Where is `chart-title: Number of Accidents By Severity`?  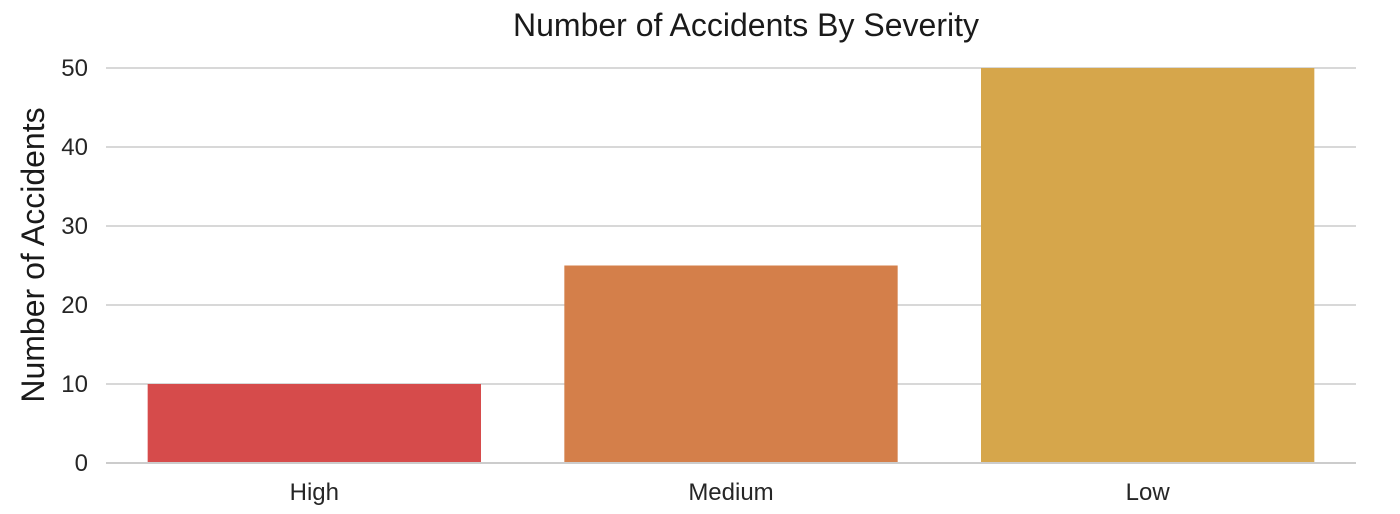
chart-title: Number of Accidents By Severity is located at coordinates (746, 25).